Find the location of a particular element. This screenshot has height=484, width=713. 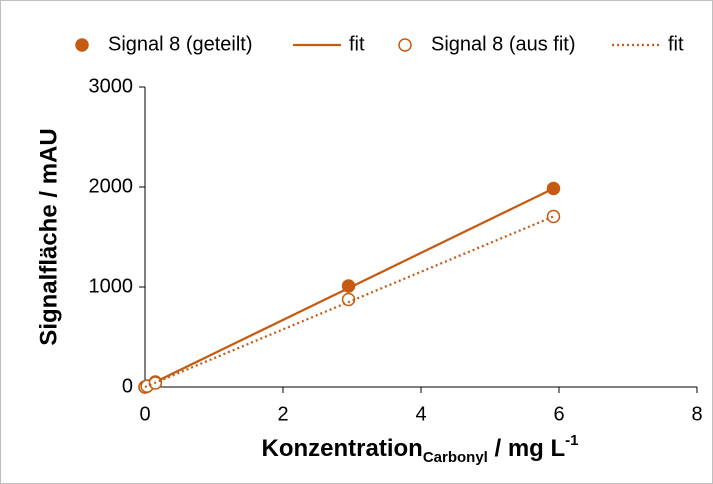

x-label-sub: Carbonyl is located at coordinates (455, 457).